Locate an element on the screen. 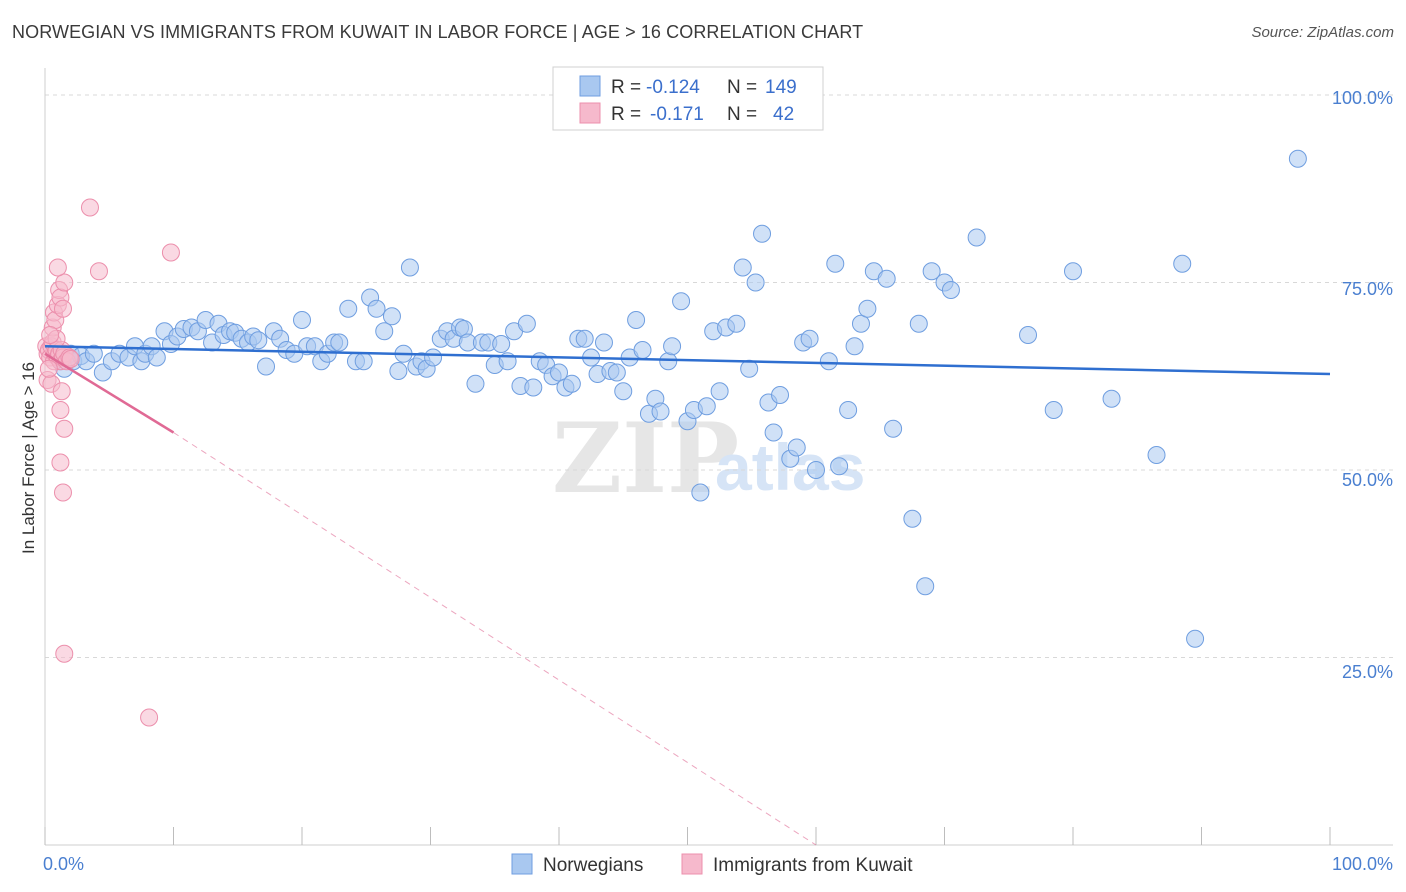 This screenshot has width=1406, height=892. y-tick-50: 50.0% is located at coordinates (1367, 480).